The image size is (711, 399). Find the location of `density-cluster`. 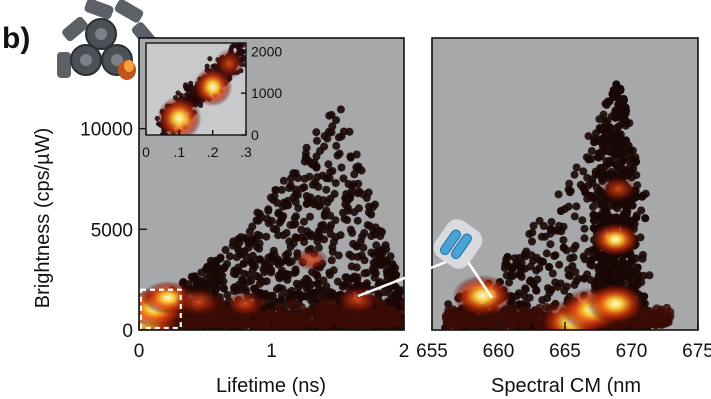

density-cluster is located at coordinates (482, 295).